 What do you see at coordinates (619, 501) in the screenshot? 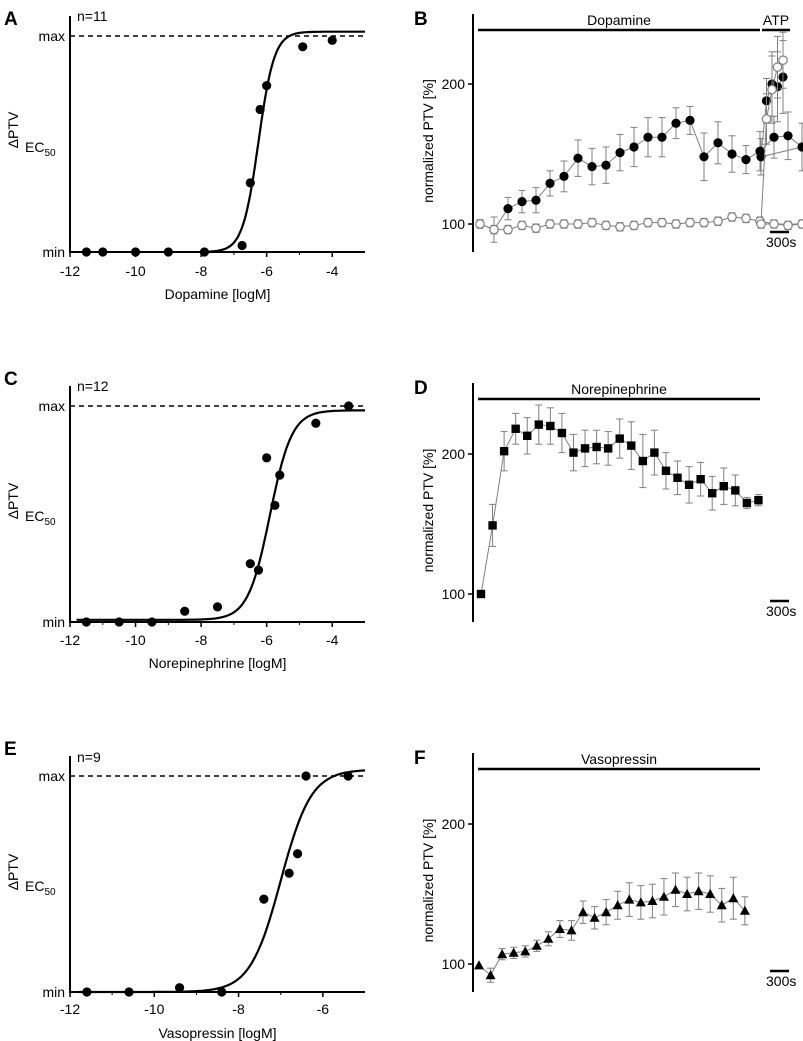
I see `series-norepinephrine` at bounding box center [619, 501].